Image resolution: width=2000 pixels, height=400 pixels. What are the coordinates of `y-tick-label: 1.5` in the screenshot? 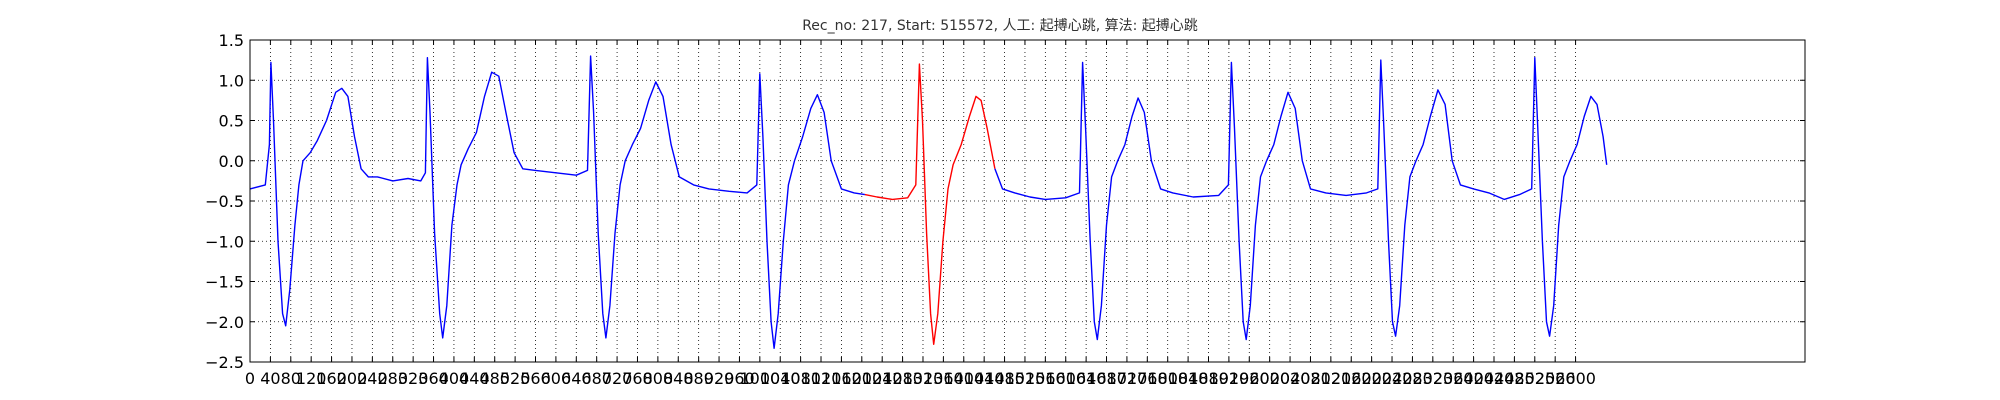 It's located at (231, 40).